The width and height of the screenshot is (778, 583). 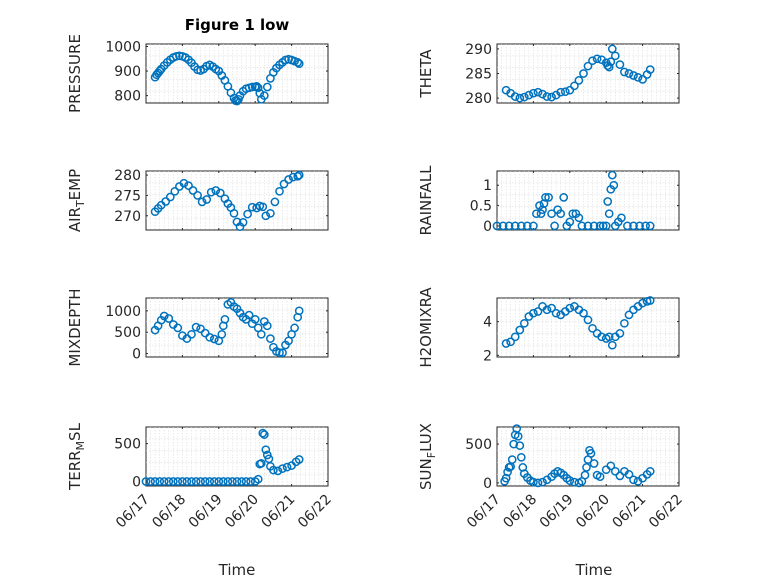 I want to click on subplot-mixdepth: 0 500 1000 MIXDEPTH, so click(x=197, y=327).